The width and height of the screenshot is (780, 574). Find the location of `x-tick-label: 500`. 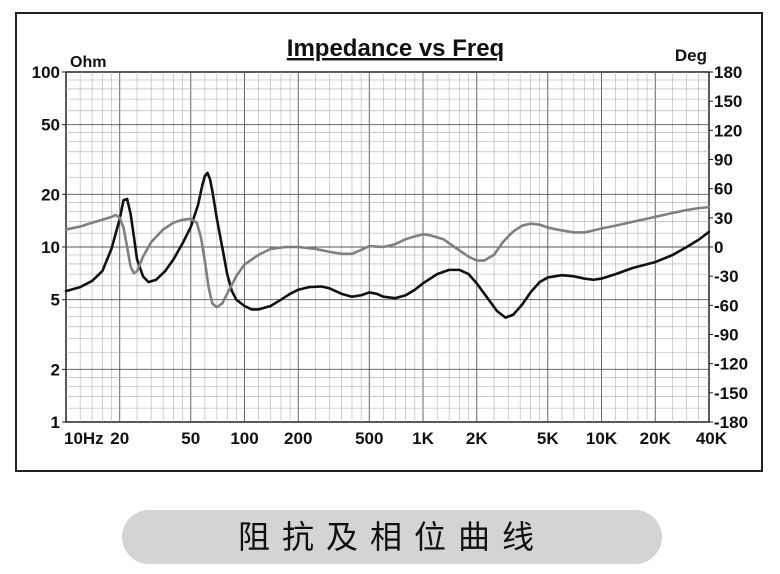

x-tick-label: 500 is located at coordinates (369, 438).